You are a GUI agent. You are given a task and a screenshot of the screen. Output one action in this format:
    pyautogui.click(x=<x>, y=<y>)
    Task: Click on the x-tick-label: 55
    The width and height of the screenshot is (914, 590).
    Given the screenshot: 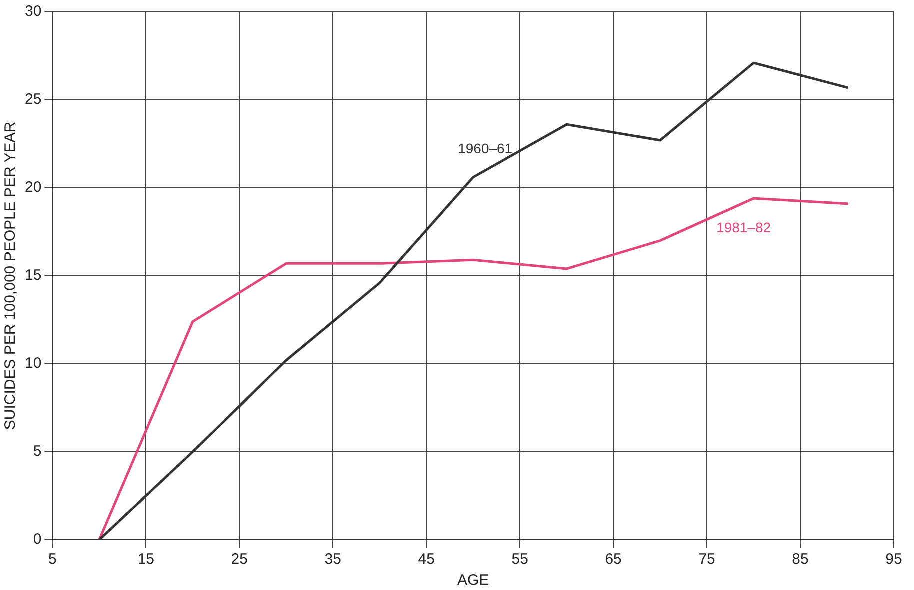 What is the action you would take?
    pyautogui.click(x=520, y=559)
    